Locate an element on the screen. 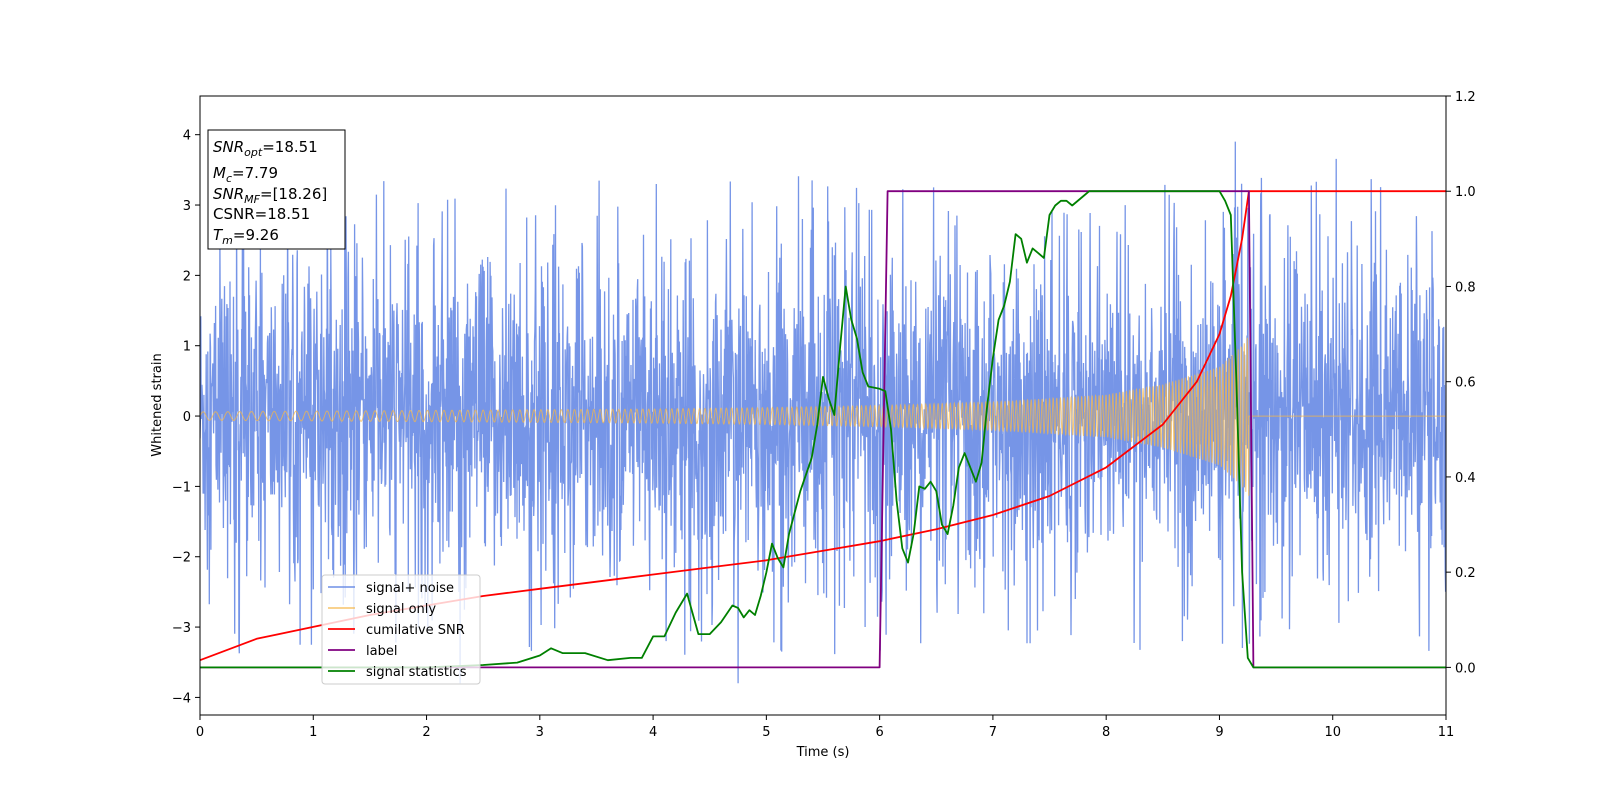  annotation-frame is located at coordinates (276, 189).